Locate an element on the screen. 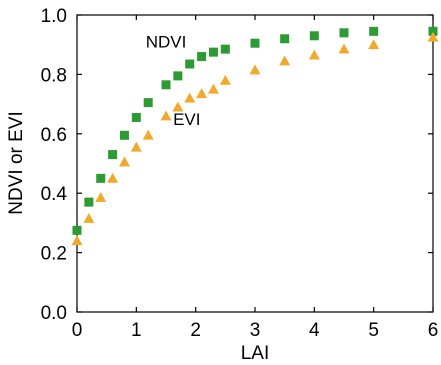  x-tick-label: 6 is located at coordinates (433, 330).